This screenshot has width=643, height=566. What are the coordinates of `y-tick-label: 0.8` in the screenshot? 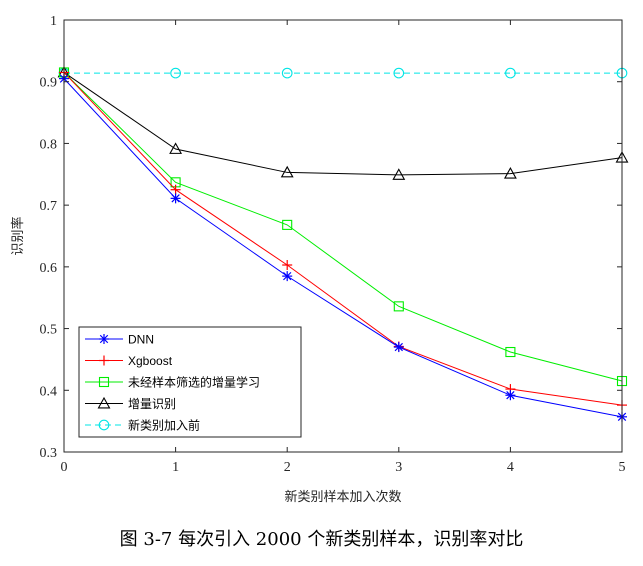 It's located at (49, 144).